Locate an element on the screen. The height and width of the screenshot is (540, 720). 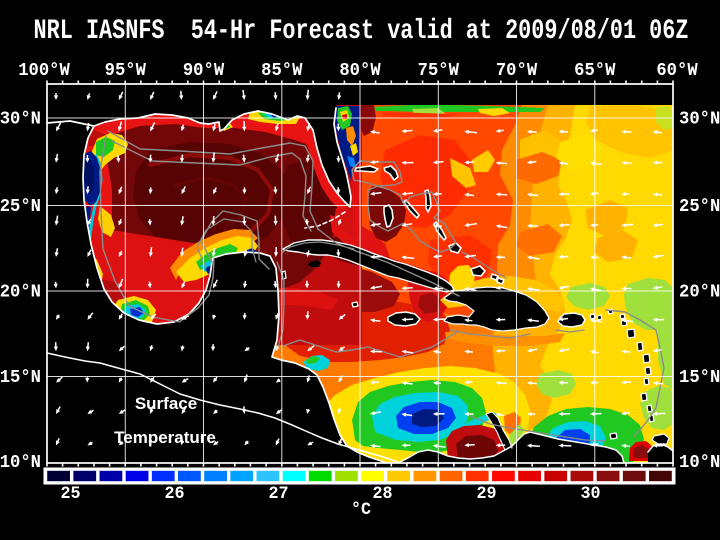
svg-text: 60°W is located at coordinates (677, 71).